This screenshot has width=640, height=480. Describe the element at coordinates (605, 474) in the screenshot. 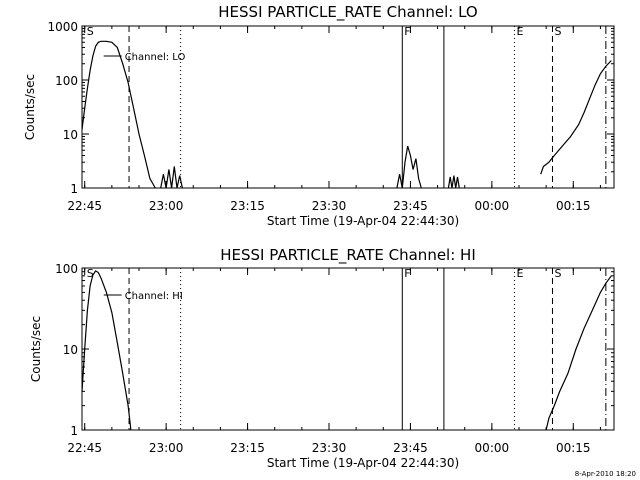

I see `date-stamp: 8-Apr-2010 18:20` at that location.